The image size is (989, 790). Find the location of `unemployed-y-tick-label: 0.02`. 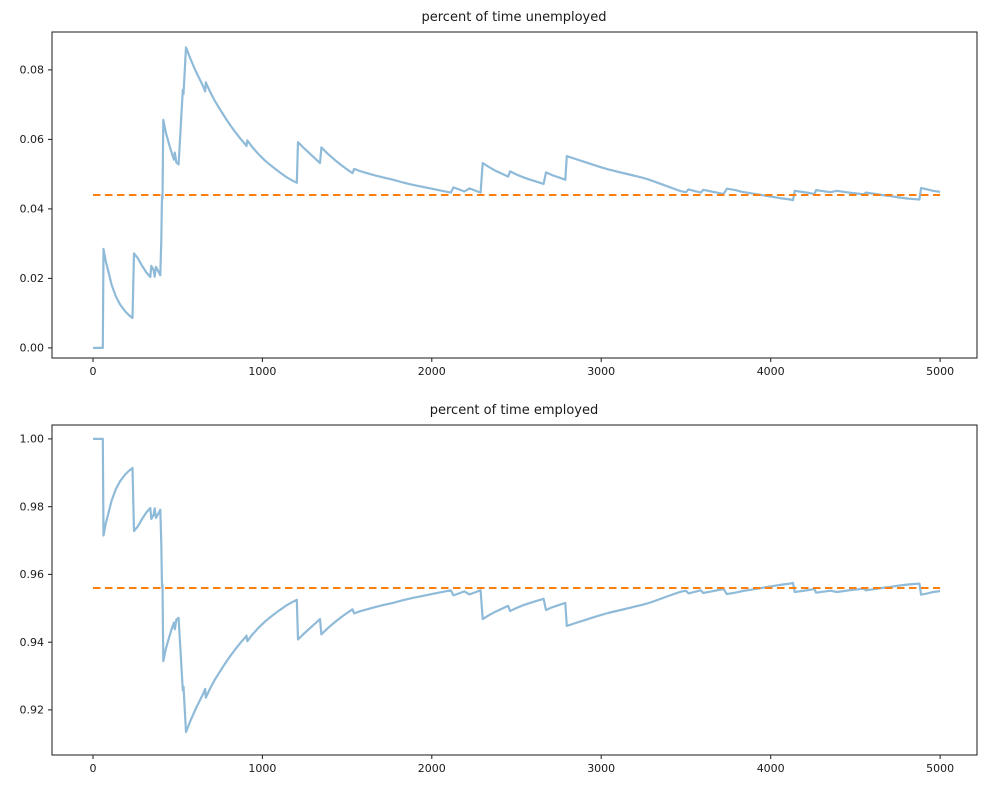

unemployed-y-tick-label: 0.02 is located at coordinates (32, 278).